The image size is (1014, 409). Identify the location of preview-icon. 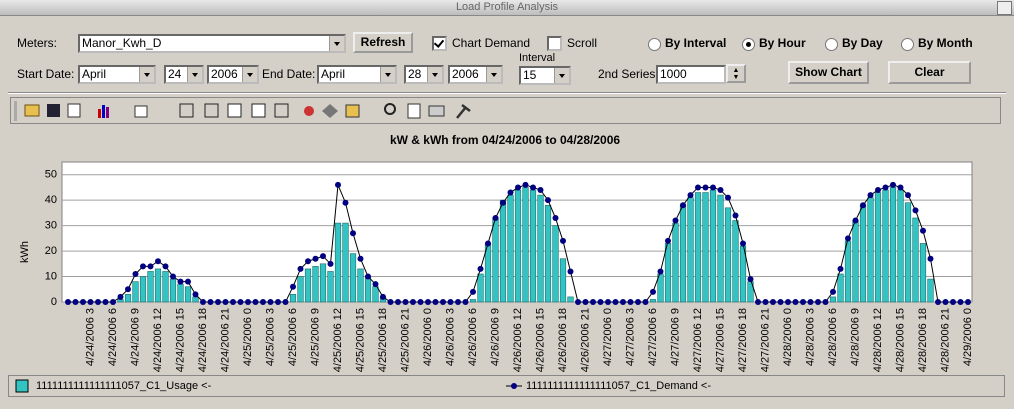
(414, 111).